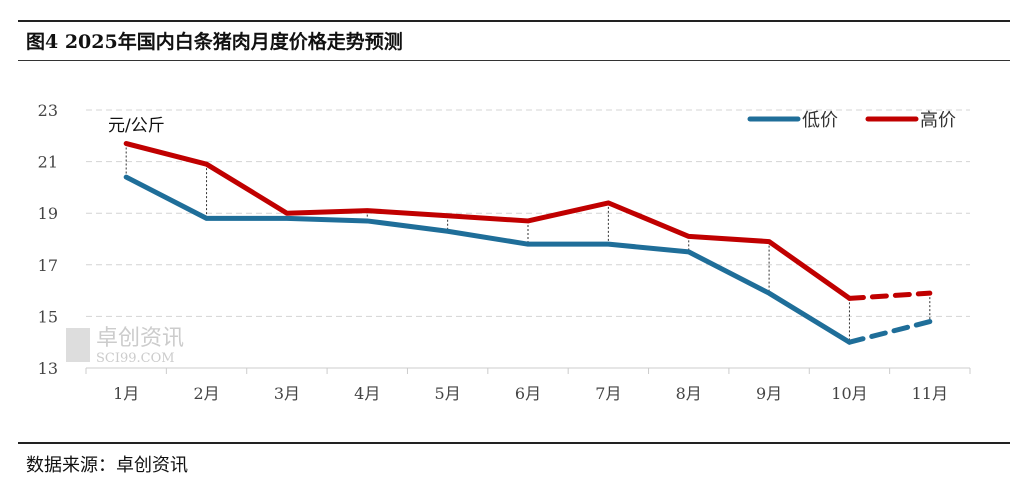  Describe the element at coordinates (889, 332) in the screenshot. I see `series-forecast-line-低价` at that location.